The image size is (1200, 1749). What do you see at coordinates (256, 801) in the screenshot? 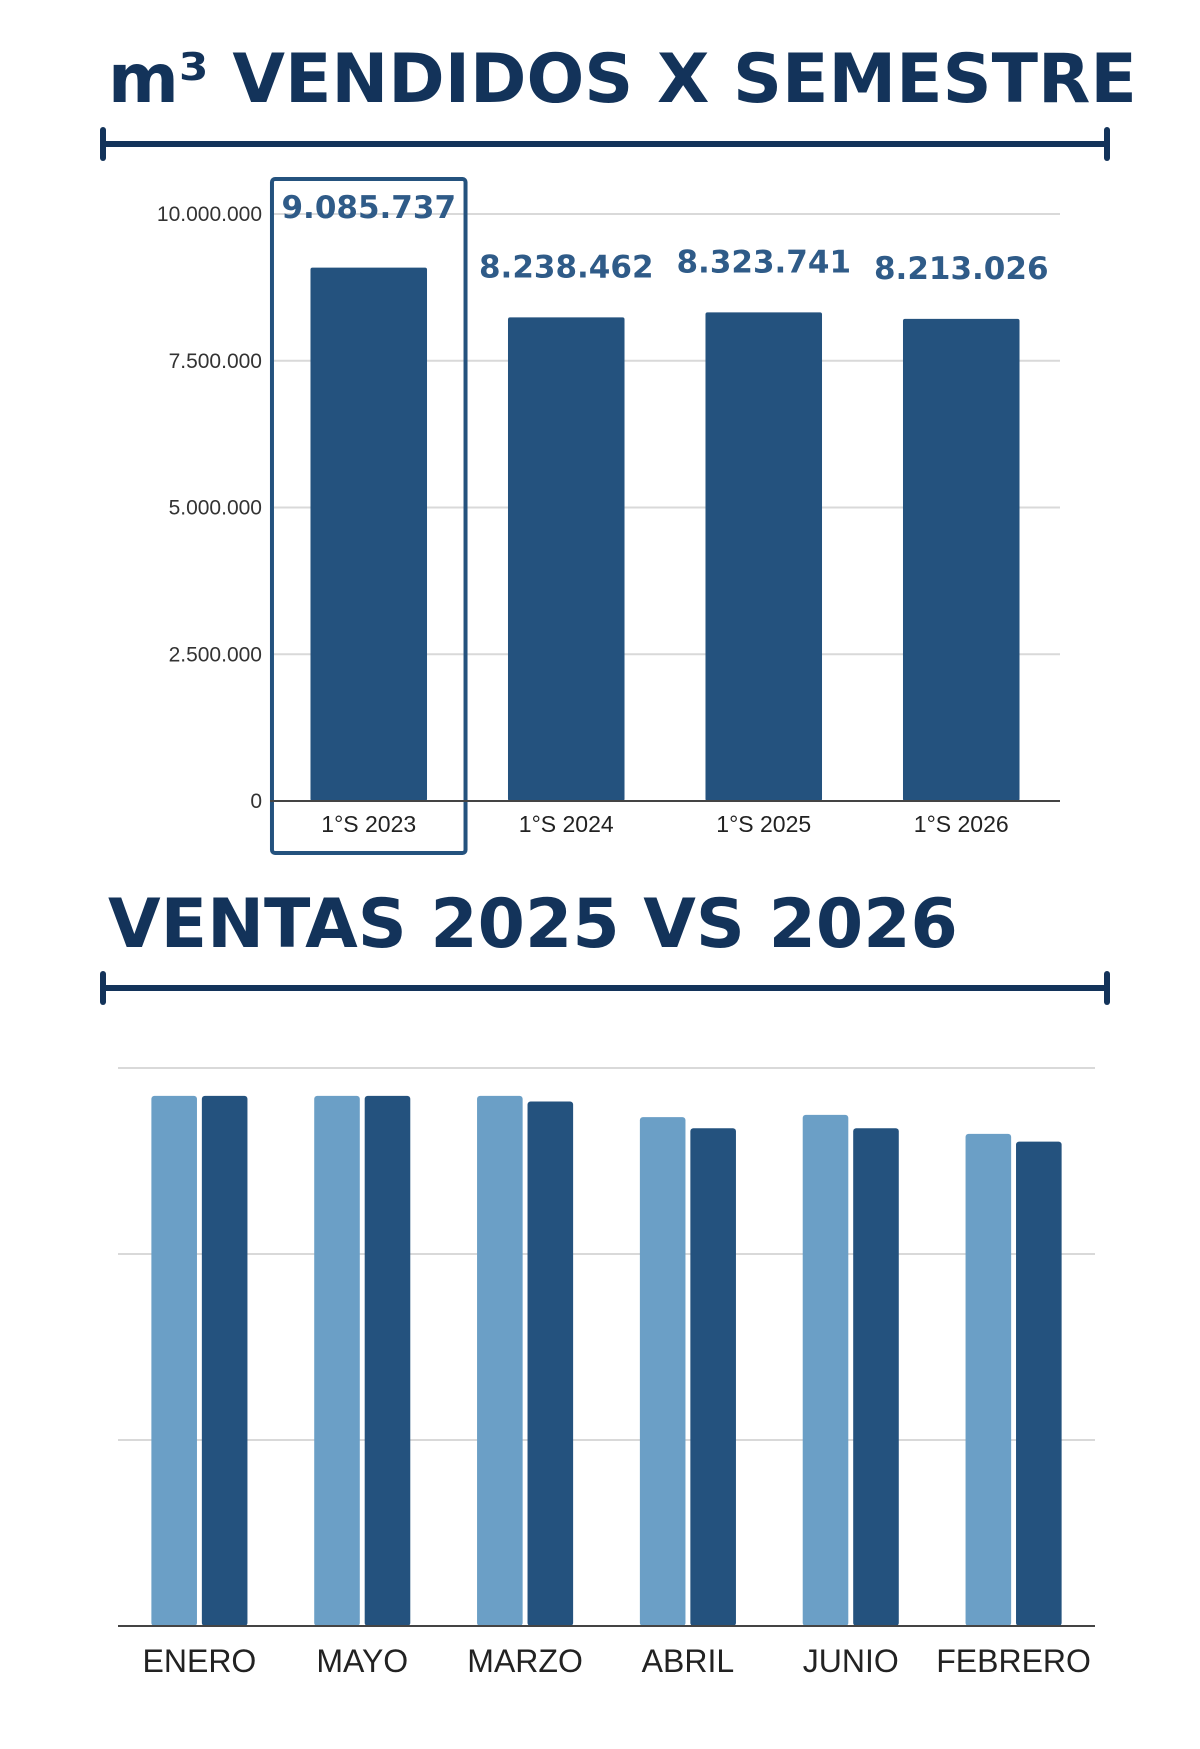
I see `y-tick-label: 0` at bounding box center [256, 801].